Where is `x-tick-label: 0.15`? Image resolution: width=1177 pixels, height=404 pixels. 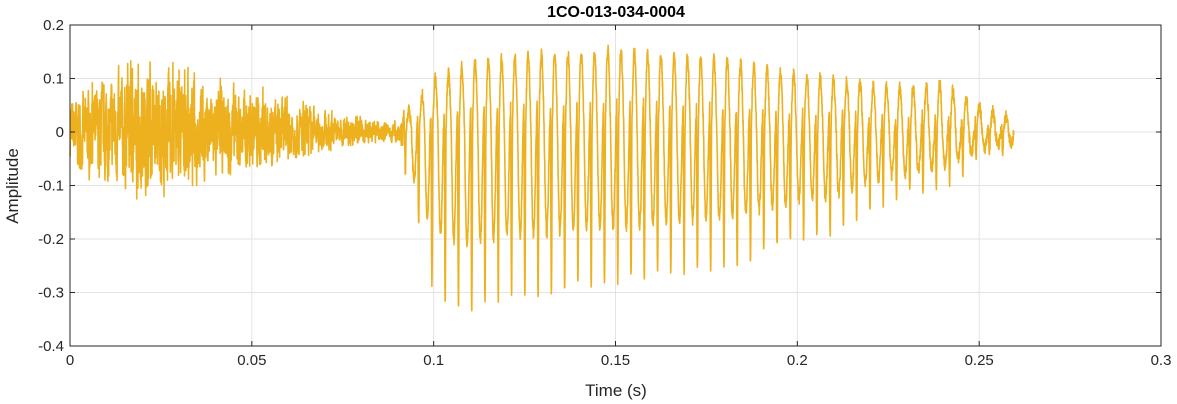
x-tick-label: 0.15 is located at coordinates (615, 360).